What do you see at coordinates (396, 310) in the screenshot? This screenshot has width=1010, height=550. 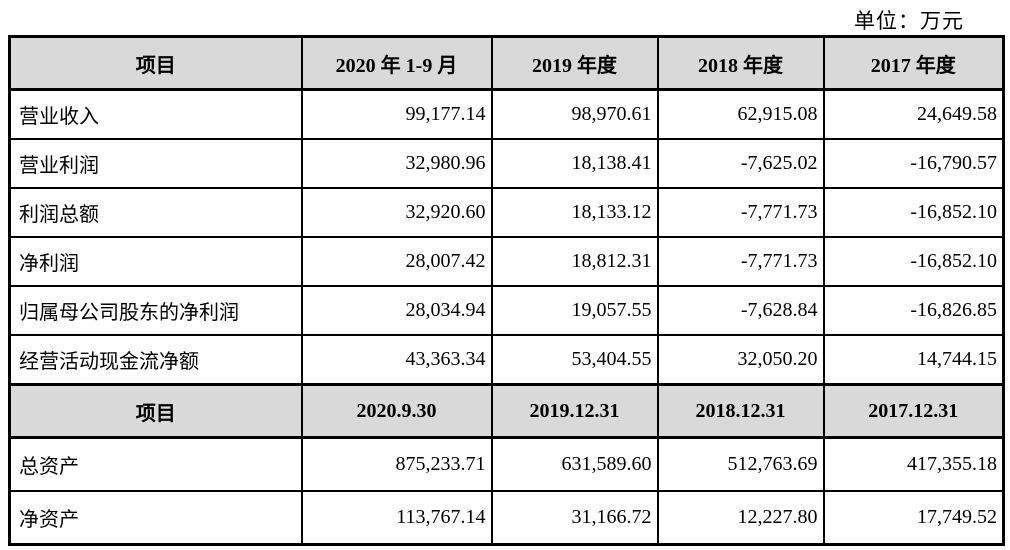 I see `value-cell: 28,034.94` at bounding box center [396, 310].